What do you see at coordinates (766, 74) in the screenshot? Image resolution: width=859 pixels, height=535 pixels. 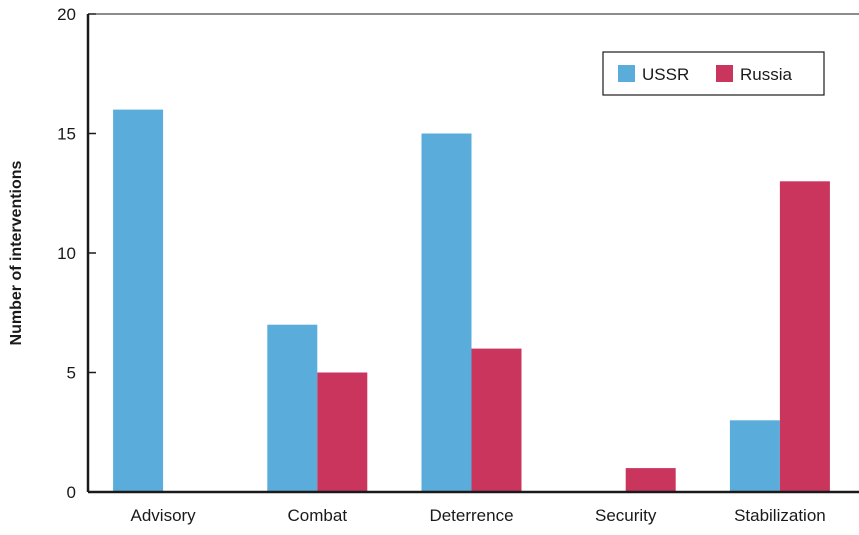 I see `legend-label-russia: Russia` at bounding box center [766, 74].